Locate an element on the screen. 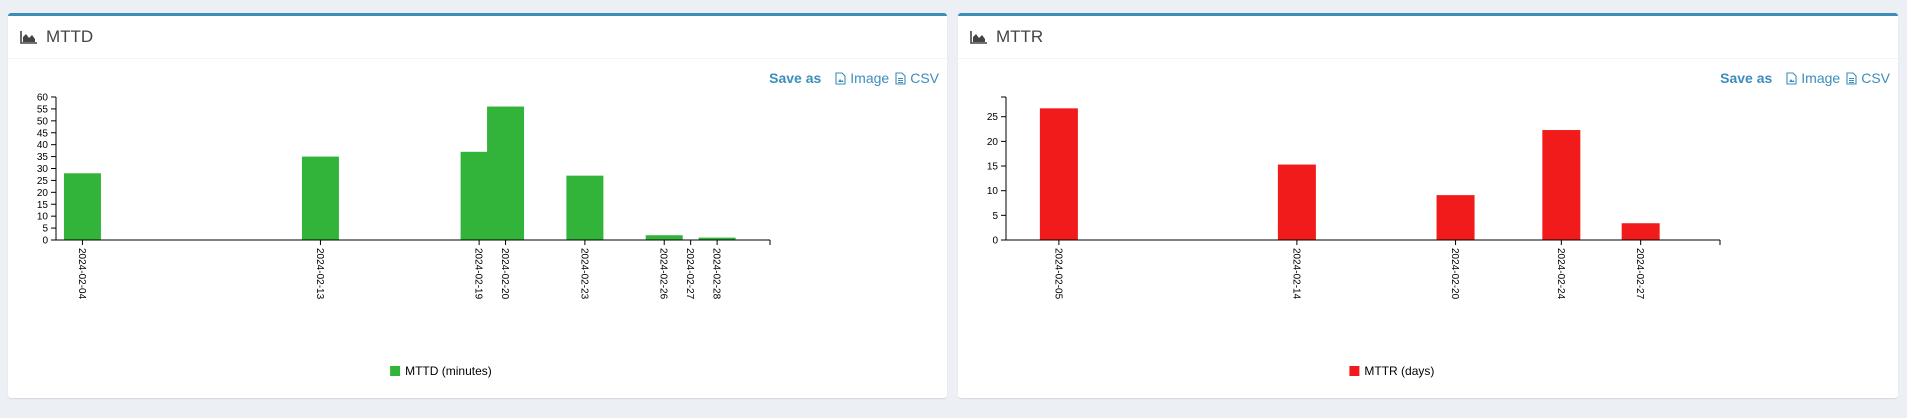 This screenshot has height=418, width=1907. y-tick-label: 45 is located at coordinates (43, 133).